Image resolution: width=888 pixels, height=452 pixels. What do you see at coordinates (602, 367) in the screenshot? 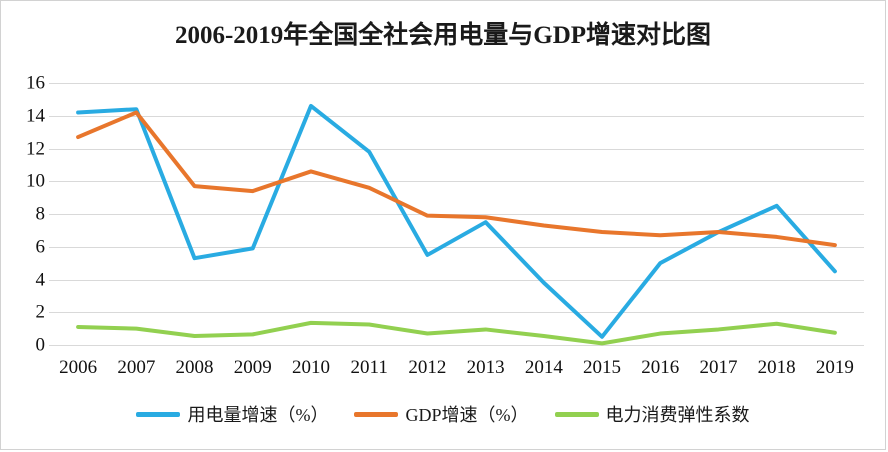
I see `x-axis-tick-label: 2015` at bounding box center [602, 367].